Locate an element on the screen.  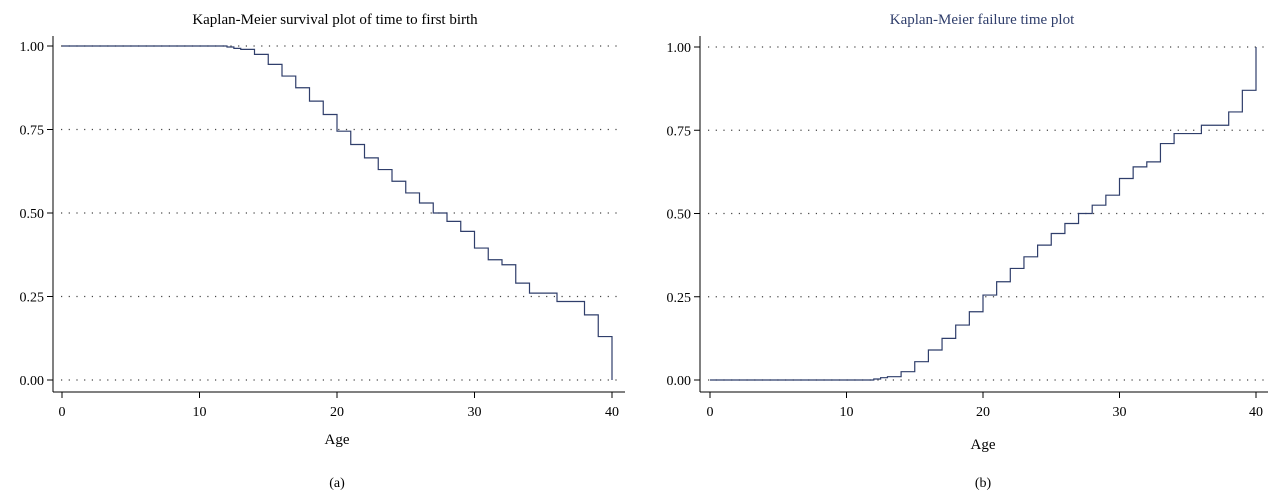
x-tick-label-b-0: 0 is located at coordinates (710, 412).